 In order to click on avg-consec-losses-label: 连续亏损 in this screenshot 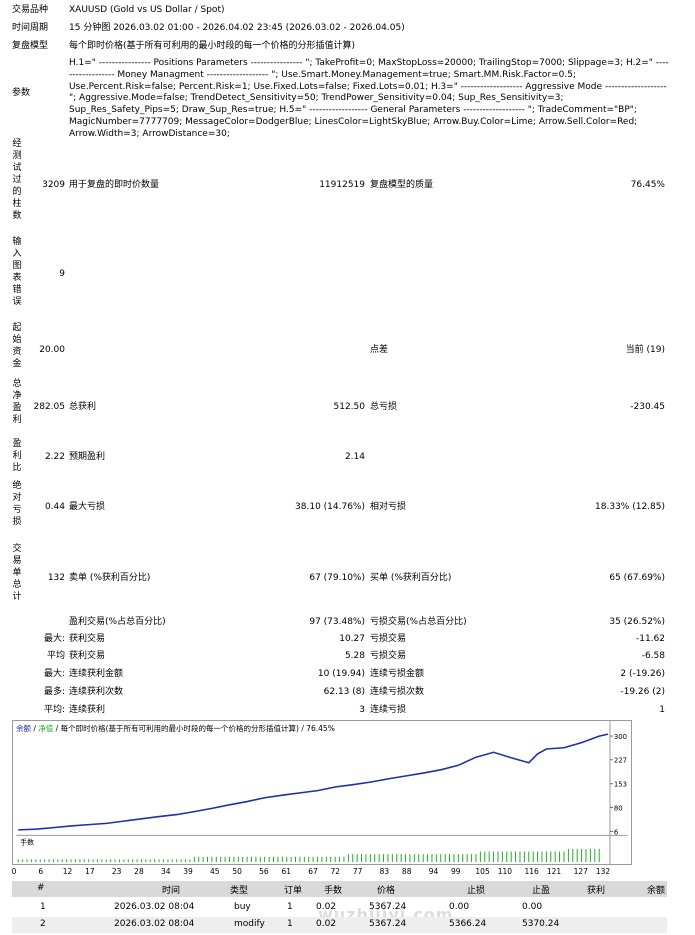, I will do `click(388, 710)`.